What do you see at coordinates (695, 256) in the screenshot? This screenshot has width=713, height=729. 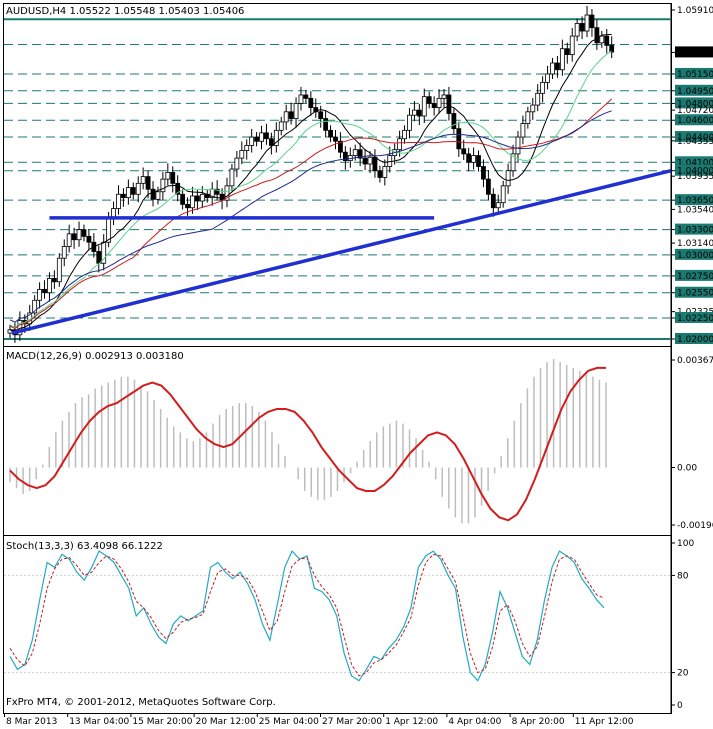 I see `price-tick-label: 1.03000` at bounding box center [695, 256].